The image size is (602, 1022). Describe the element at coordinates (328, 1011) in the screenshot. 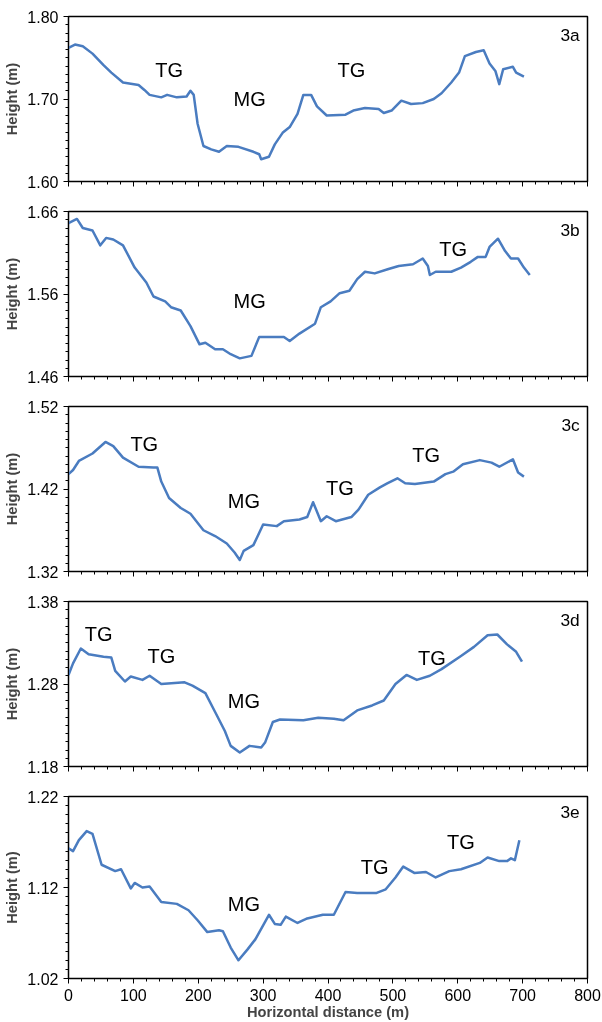

I see `x-axis-title: Horizontal distance (m)` at that location.